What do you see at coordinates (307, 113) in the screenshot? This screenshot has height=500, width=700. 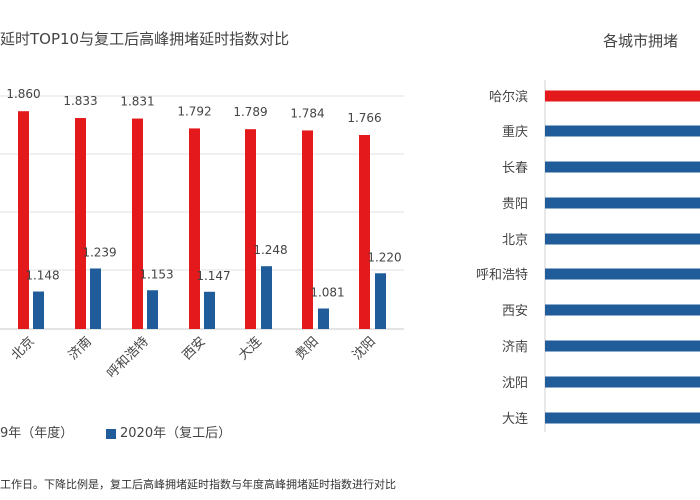 I see `bar-label-2019: 1.784` at bounding box center [307, 113].